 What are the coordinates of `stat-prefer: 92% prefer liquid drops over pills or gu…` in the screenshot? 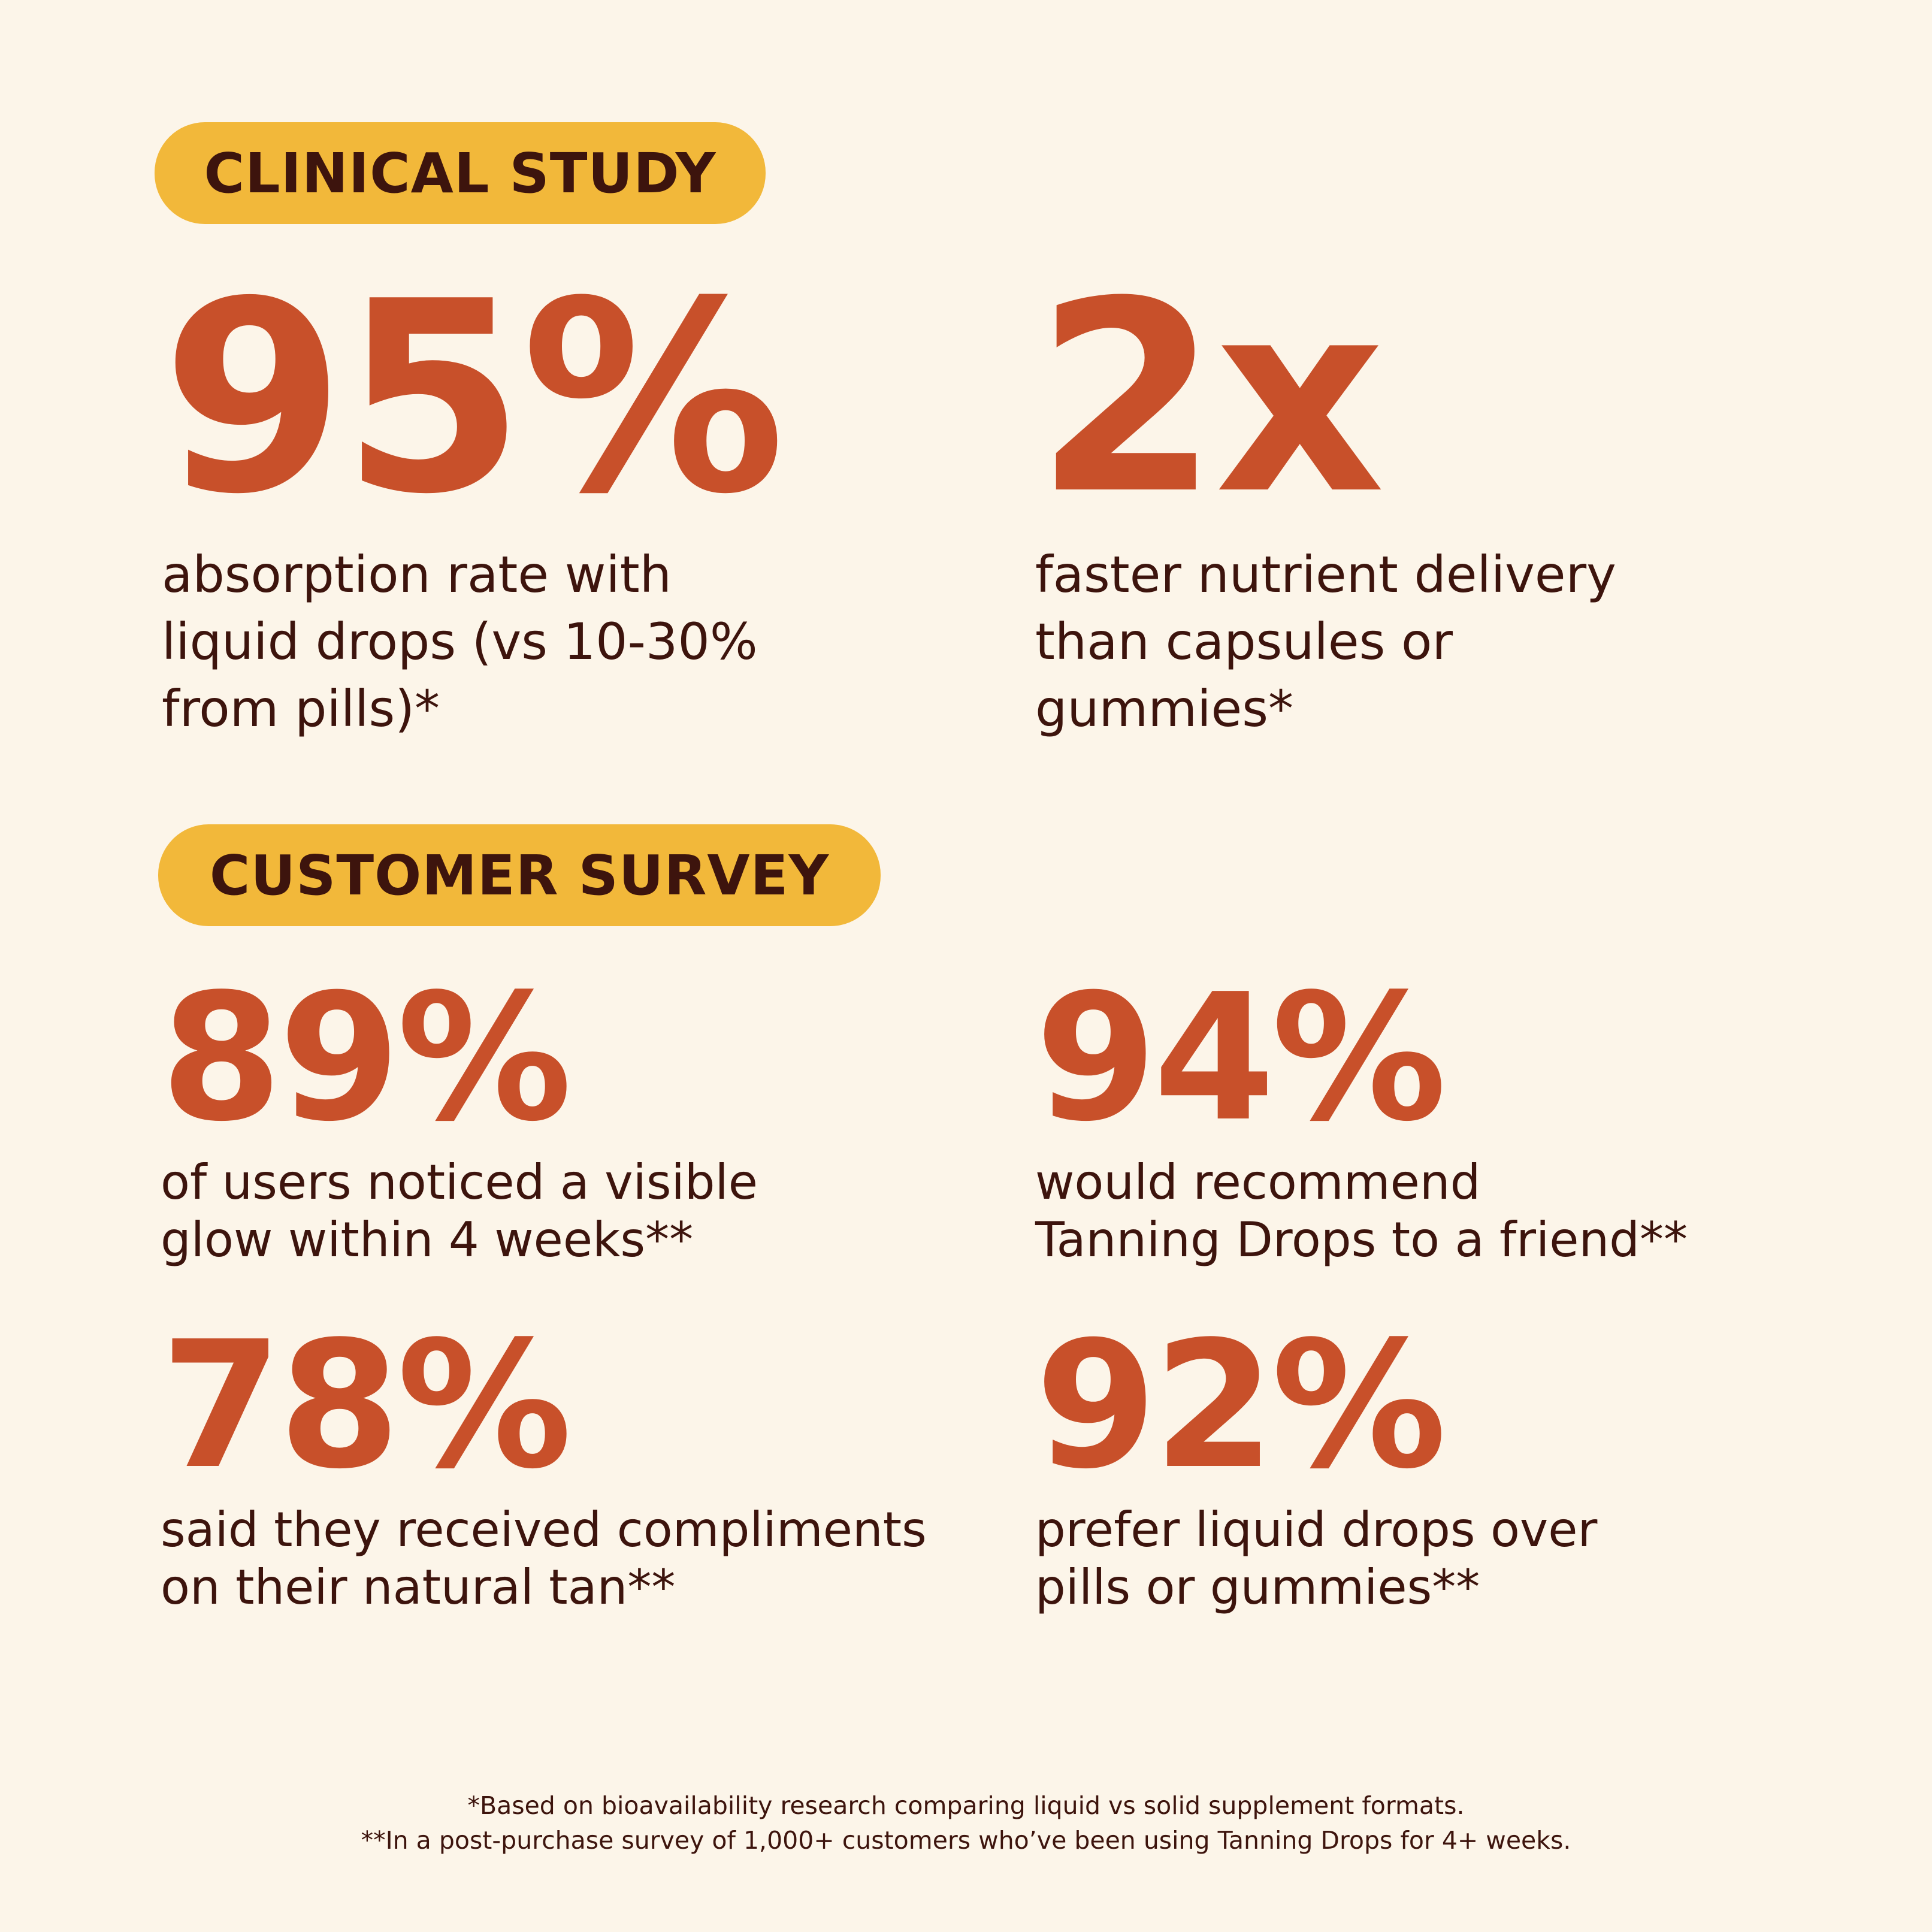 It's located at (1460, 1467).